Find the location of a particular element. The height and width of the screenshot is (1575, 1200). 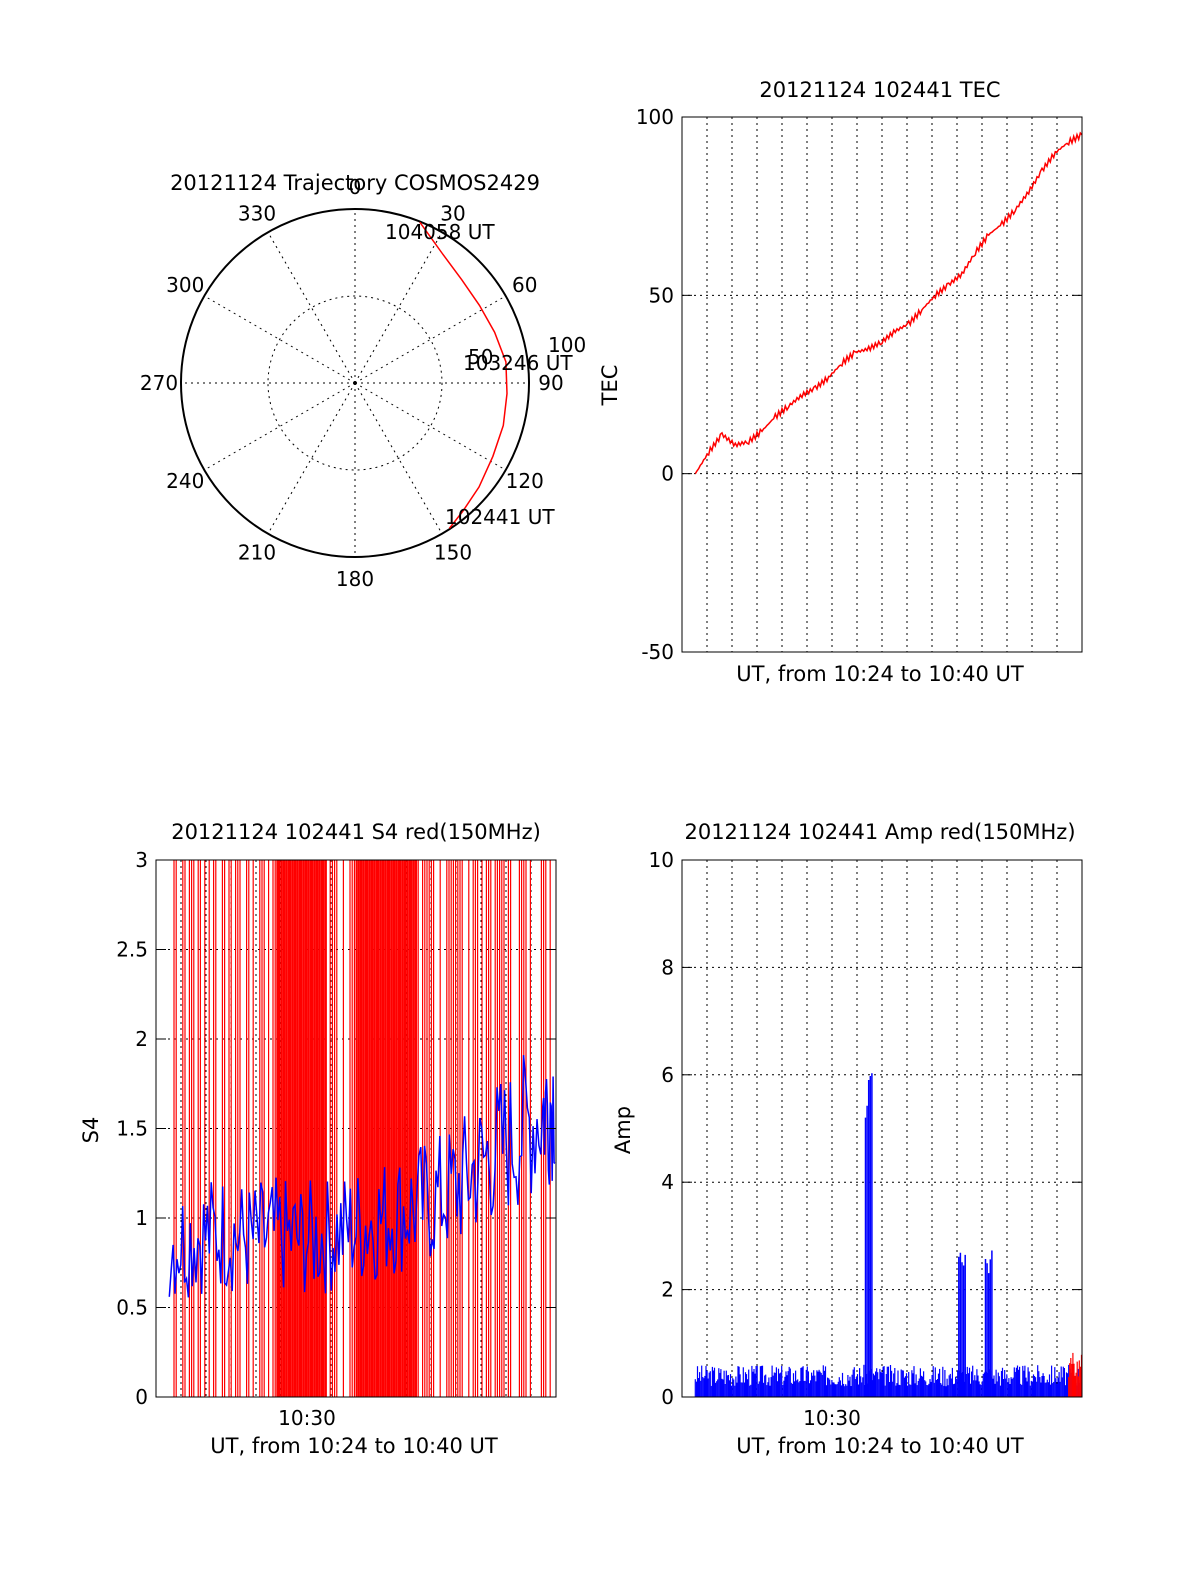

tec-ytick-label: 0 is located at coordinates (667, 474).